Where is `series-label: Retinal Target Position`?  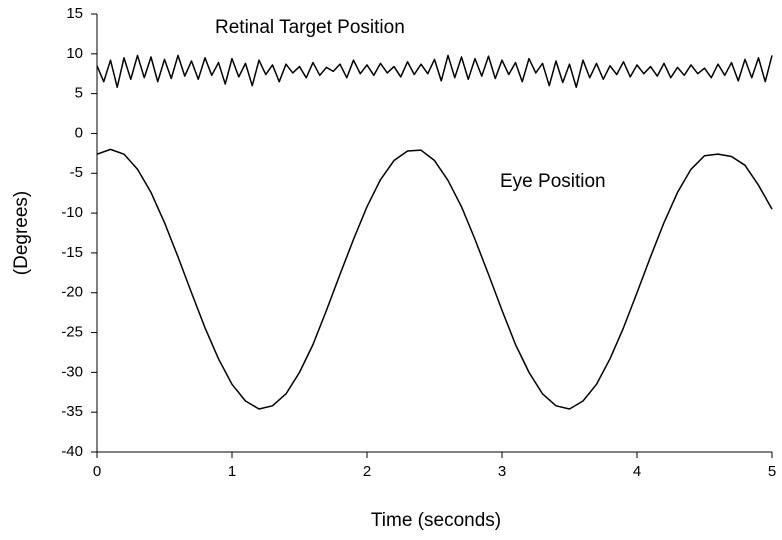 series-label: Retinal Target Position is located at coordinates (310, 27).